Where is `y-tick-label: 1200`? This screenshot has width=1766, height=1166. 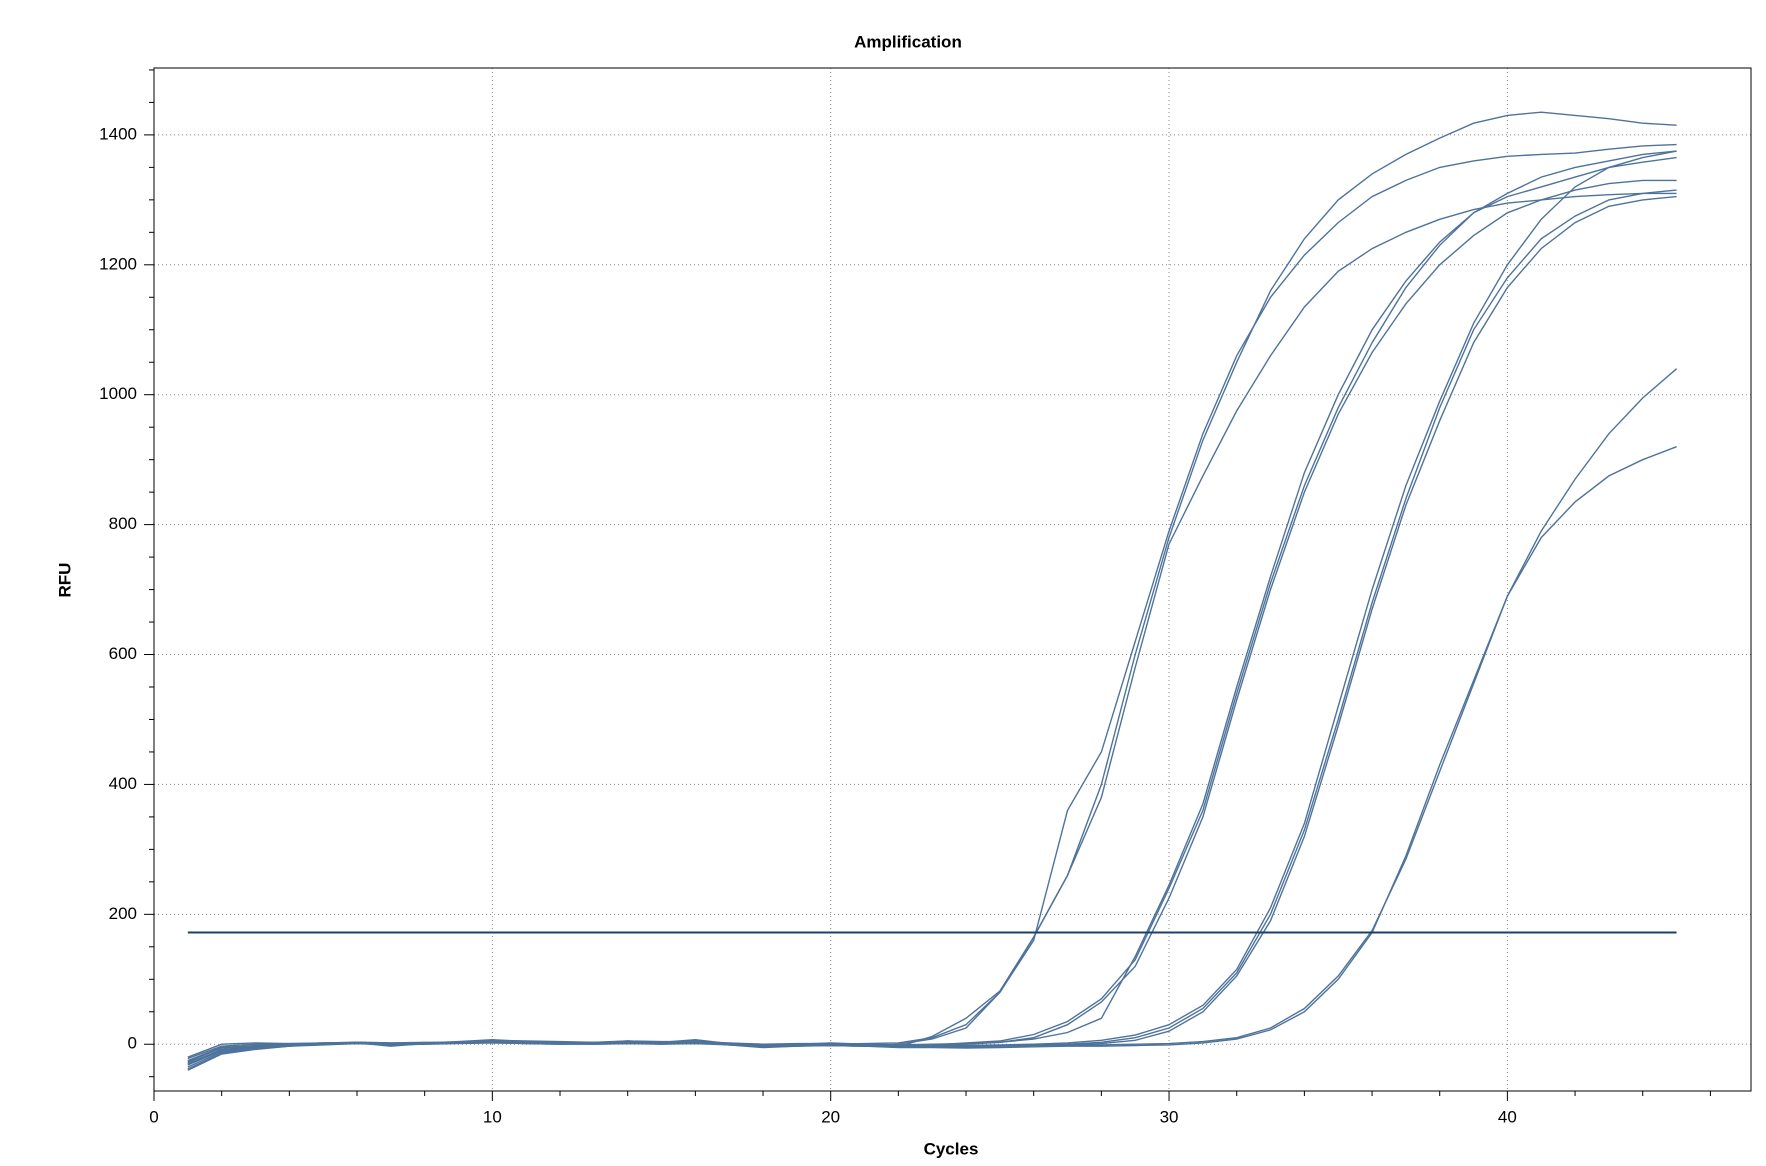 y-tick-label: 1200 is located at coordinates (118, 263).